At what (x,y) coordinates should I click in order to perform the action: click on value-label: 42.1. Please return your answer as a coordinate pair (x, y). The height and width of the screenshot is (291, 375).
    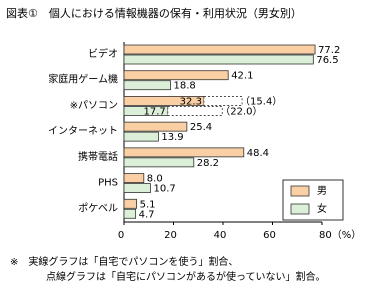
    Looking at the image, I should click on (242, 76).